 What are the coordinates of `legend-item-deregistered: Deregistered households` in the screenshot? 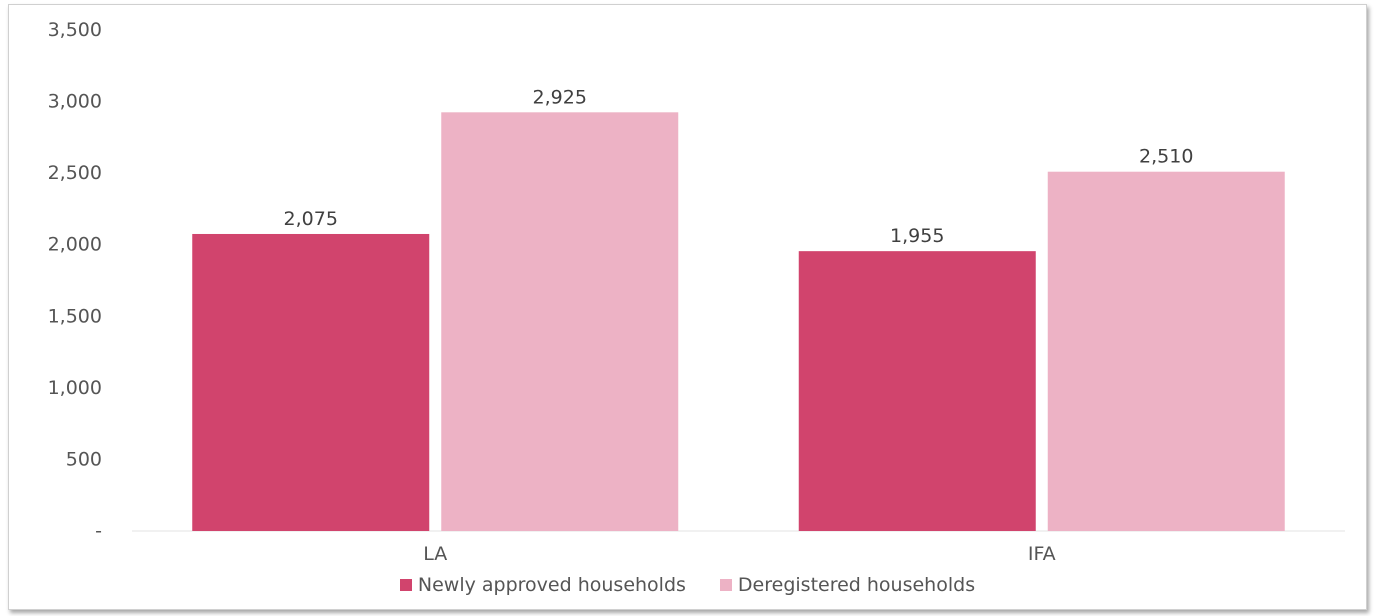 It's located at (847, 585).